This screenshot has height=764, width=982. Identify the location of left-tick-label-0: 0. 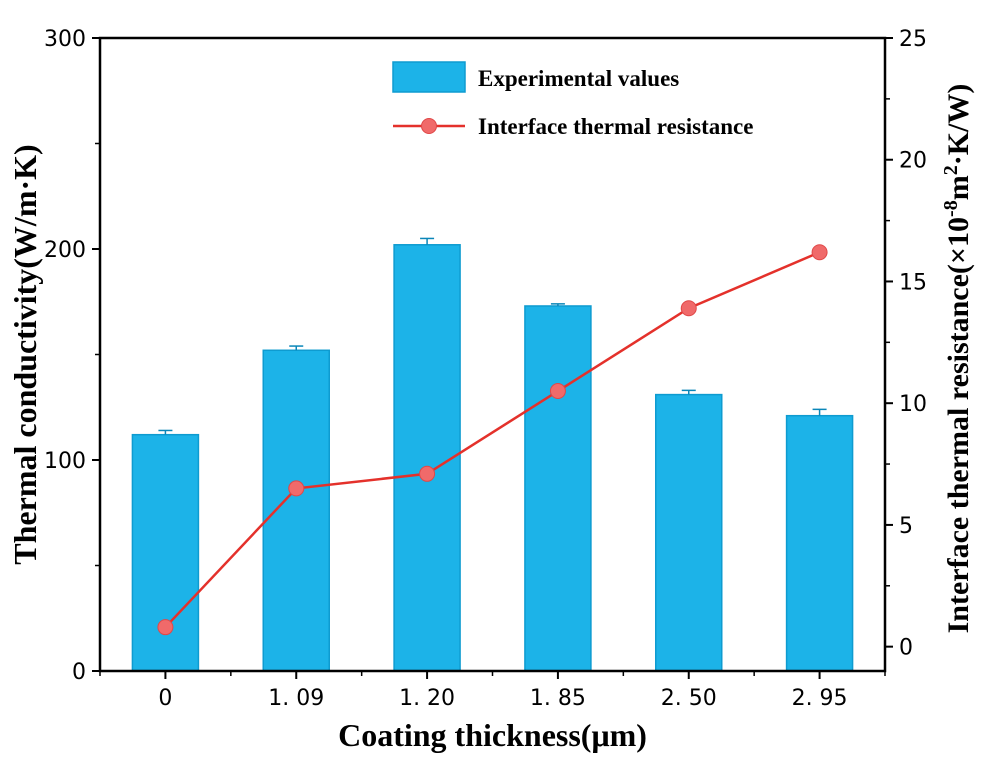
(79, 672).